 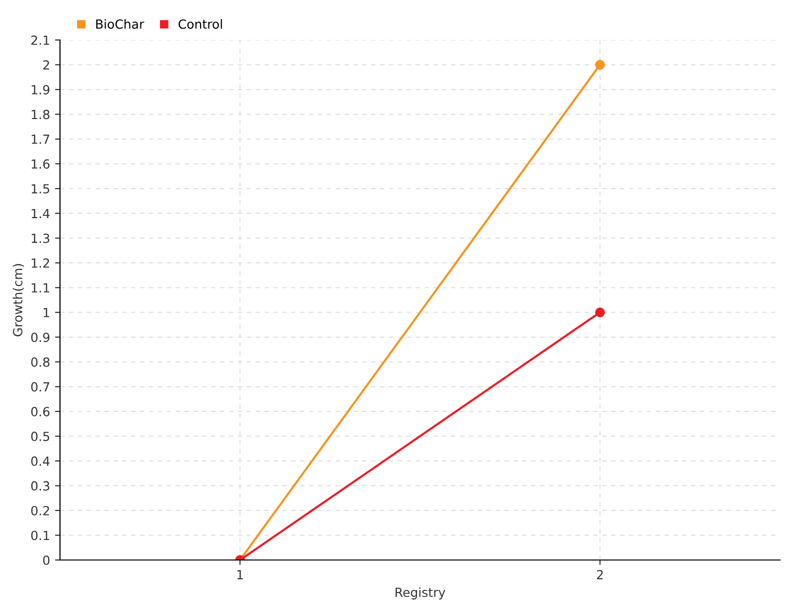 I want to click on y-tick-label: 1.9, so click(x=41, y=89).